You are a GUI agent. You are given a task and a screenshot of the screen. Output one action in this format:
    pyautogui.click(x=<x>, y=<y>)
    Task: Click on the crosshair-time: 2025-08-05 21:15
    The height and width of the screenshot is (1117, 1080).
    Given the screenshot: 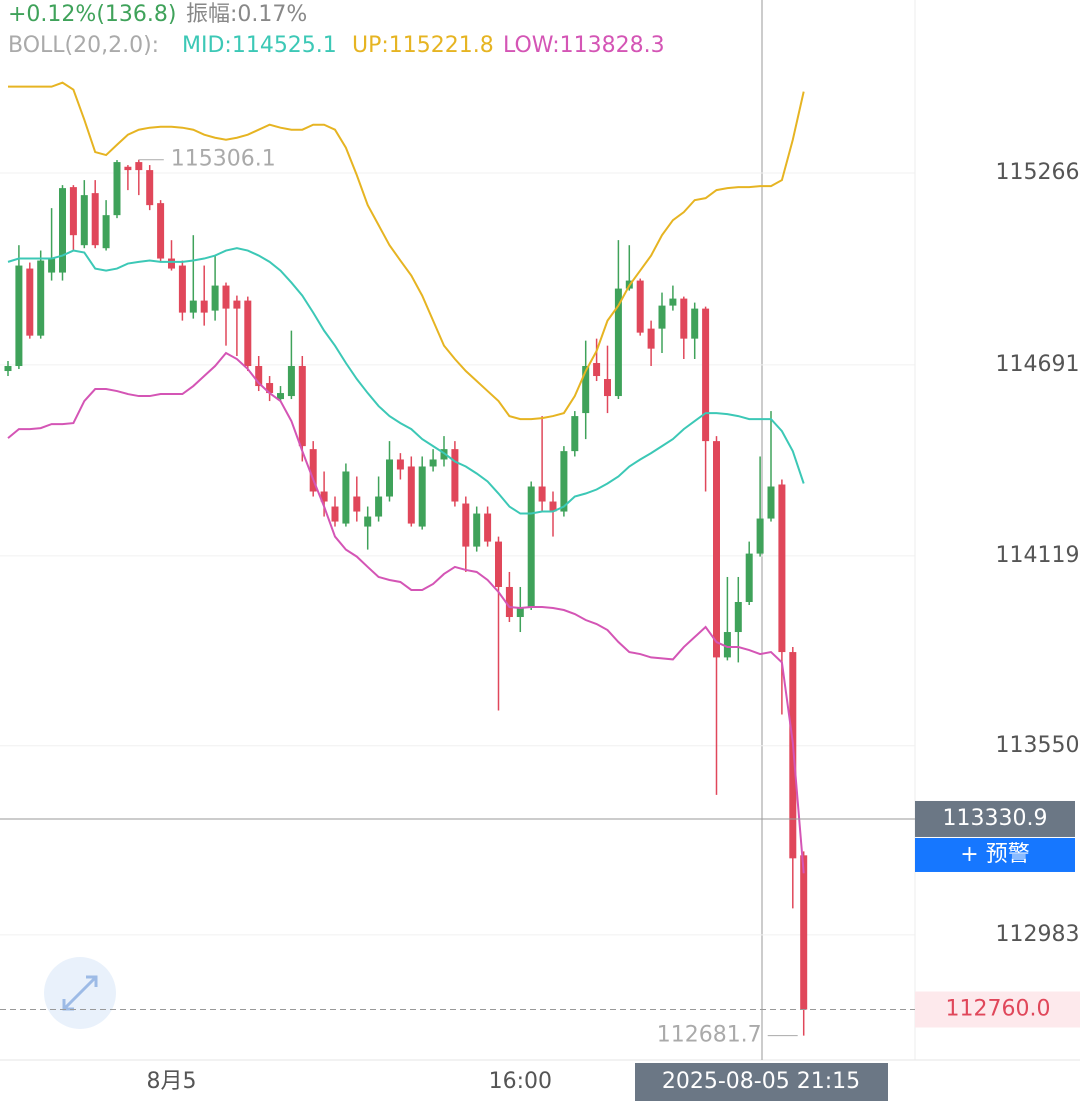 What is the action you would take?
    pyautogui.click(x=761, y=1081)
    